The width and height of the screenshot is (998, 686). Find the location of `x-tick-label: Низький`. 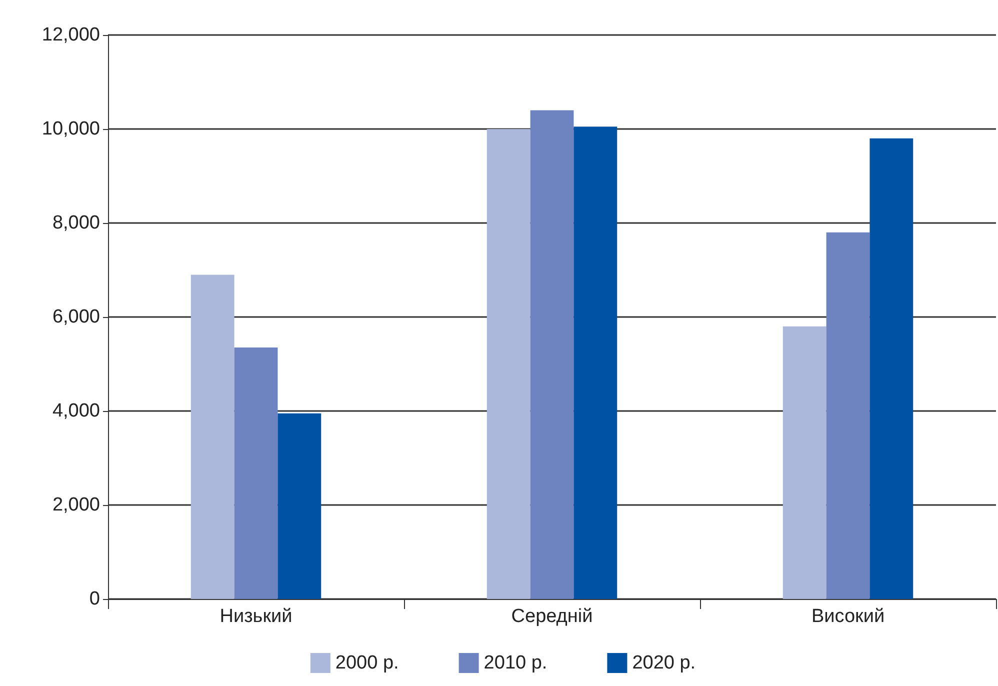

x-tick-label: Низький is located at coordinates (256, 616).